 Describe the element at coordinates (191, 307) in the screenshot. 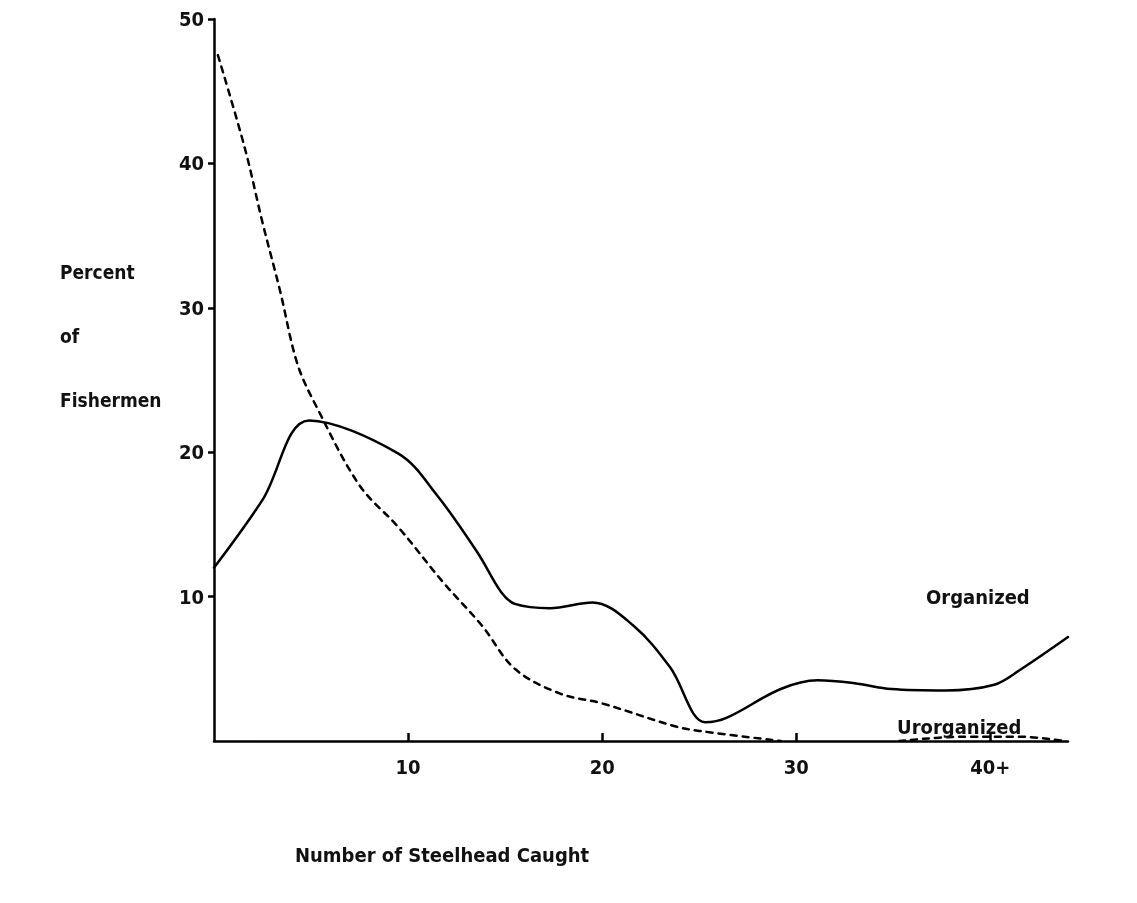

I see `y-tick-label: 30` at that location.